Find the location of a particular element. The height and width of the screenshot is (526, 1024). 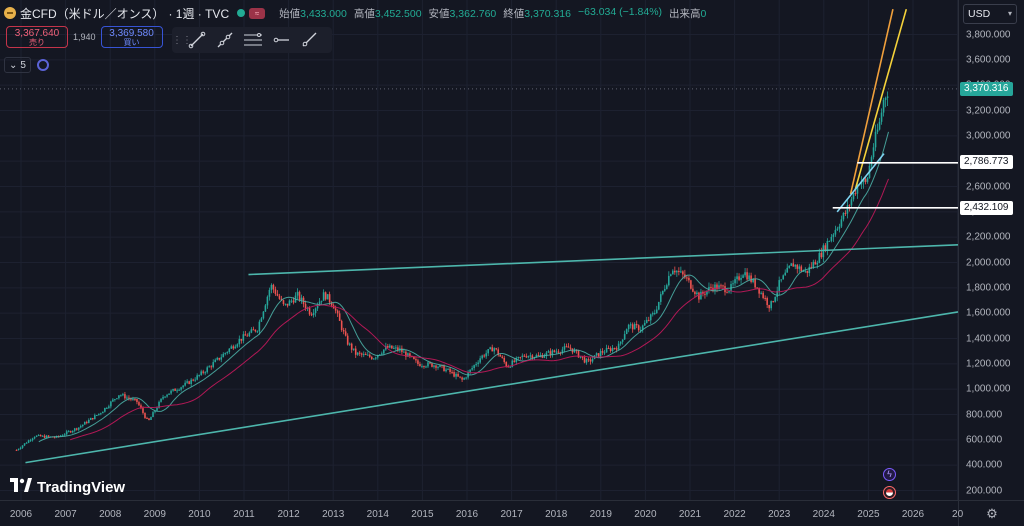

price-tick-label: 600.000 is located at coordinates (984, 440).